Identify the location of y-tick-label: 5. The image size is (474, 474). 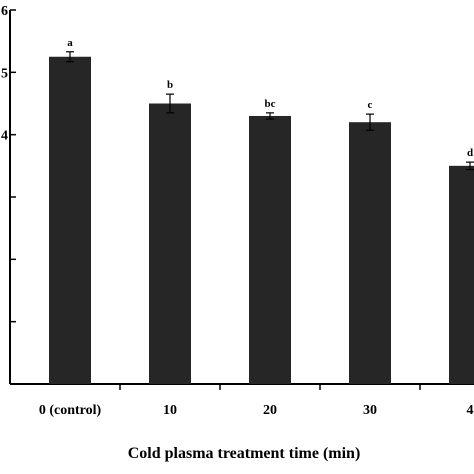
(4, 73).